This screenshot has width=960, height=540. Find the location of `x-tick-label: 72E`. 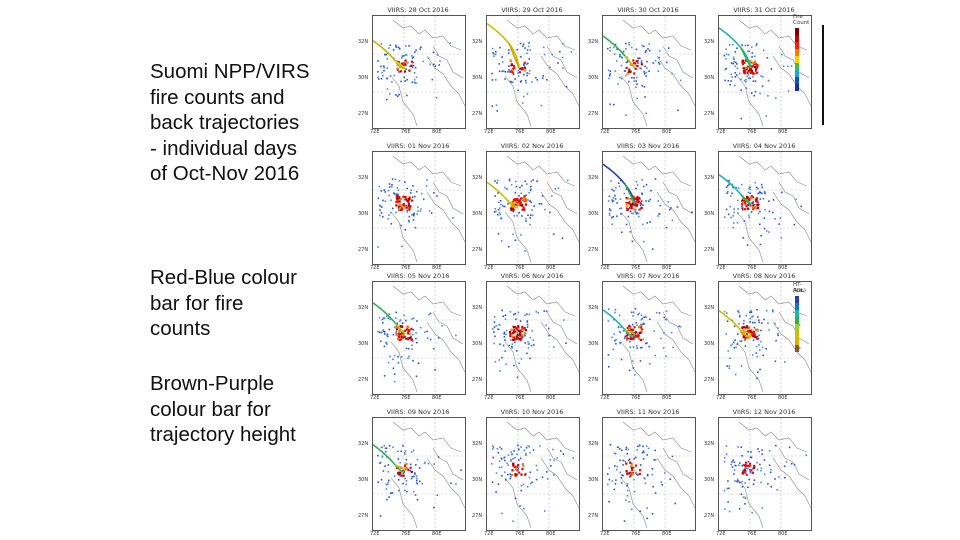

x-tick-label: 72E is located at coordinates (605, 268).